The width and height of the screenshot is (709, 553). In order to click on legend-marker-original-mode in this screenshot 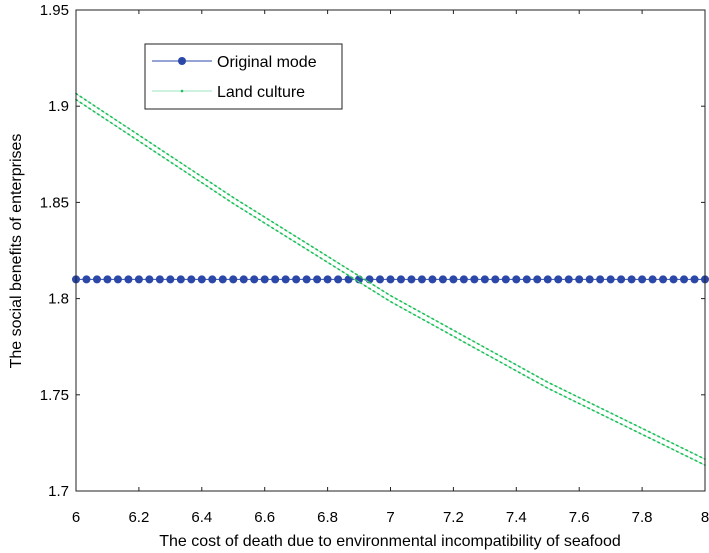, I will do `click(182, 61)`.